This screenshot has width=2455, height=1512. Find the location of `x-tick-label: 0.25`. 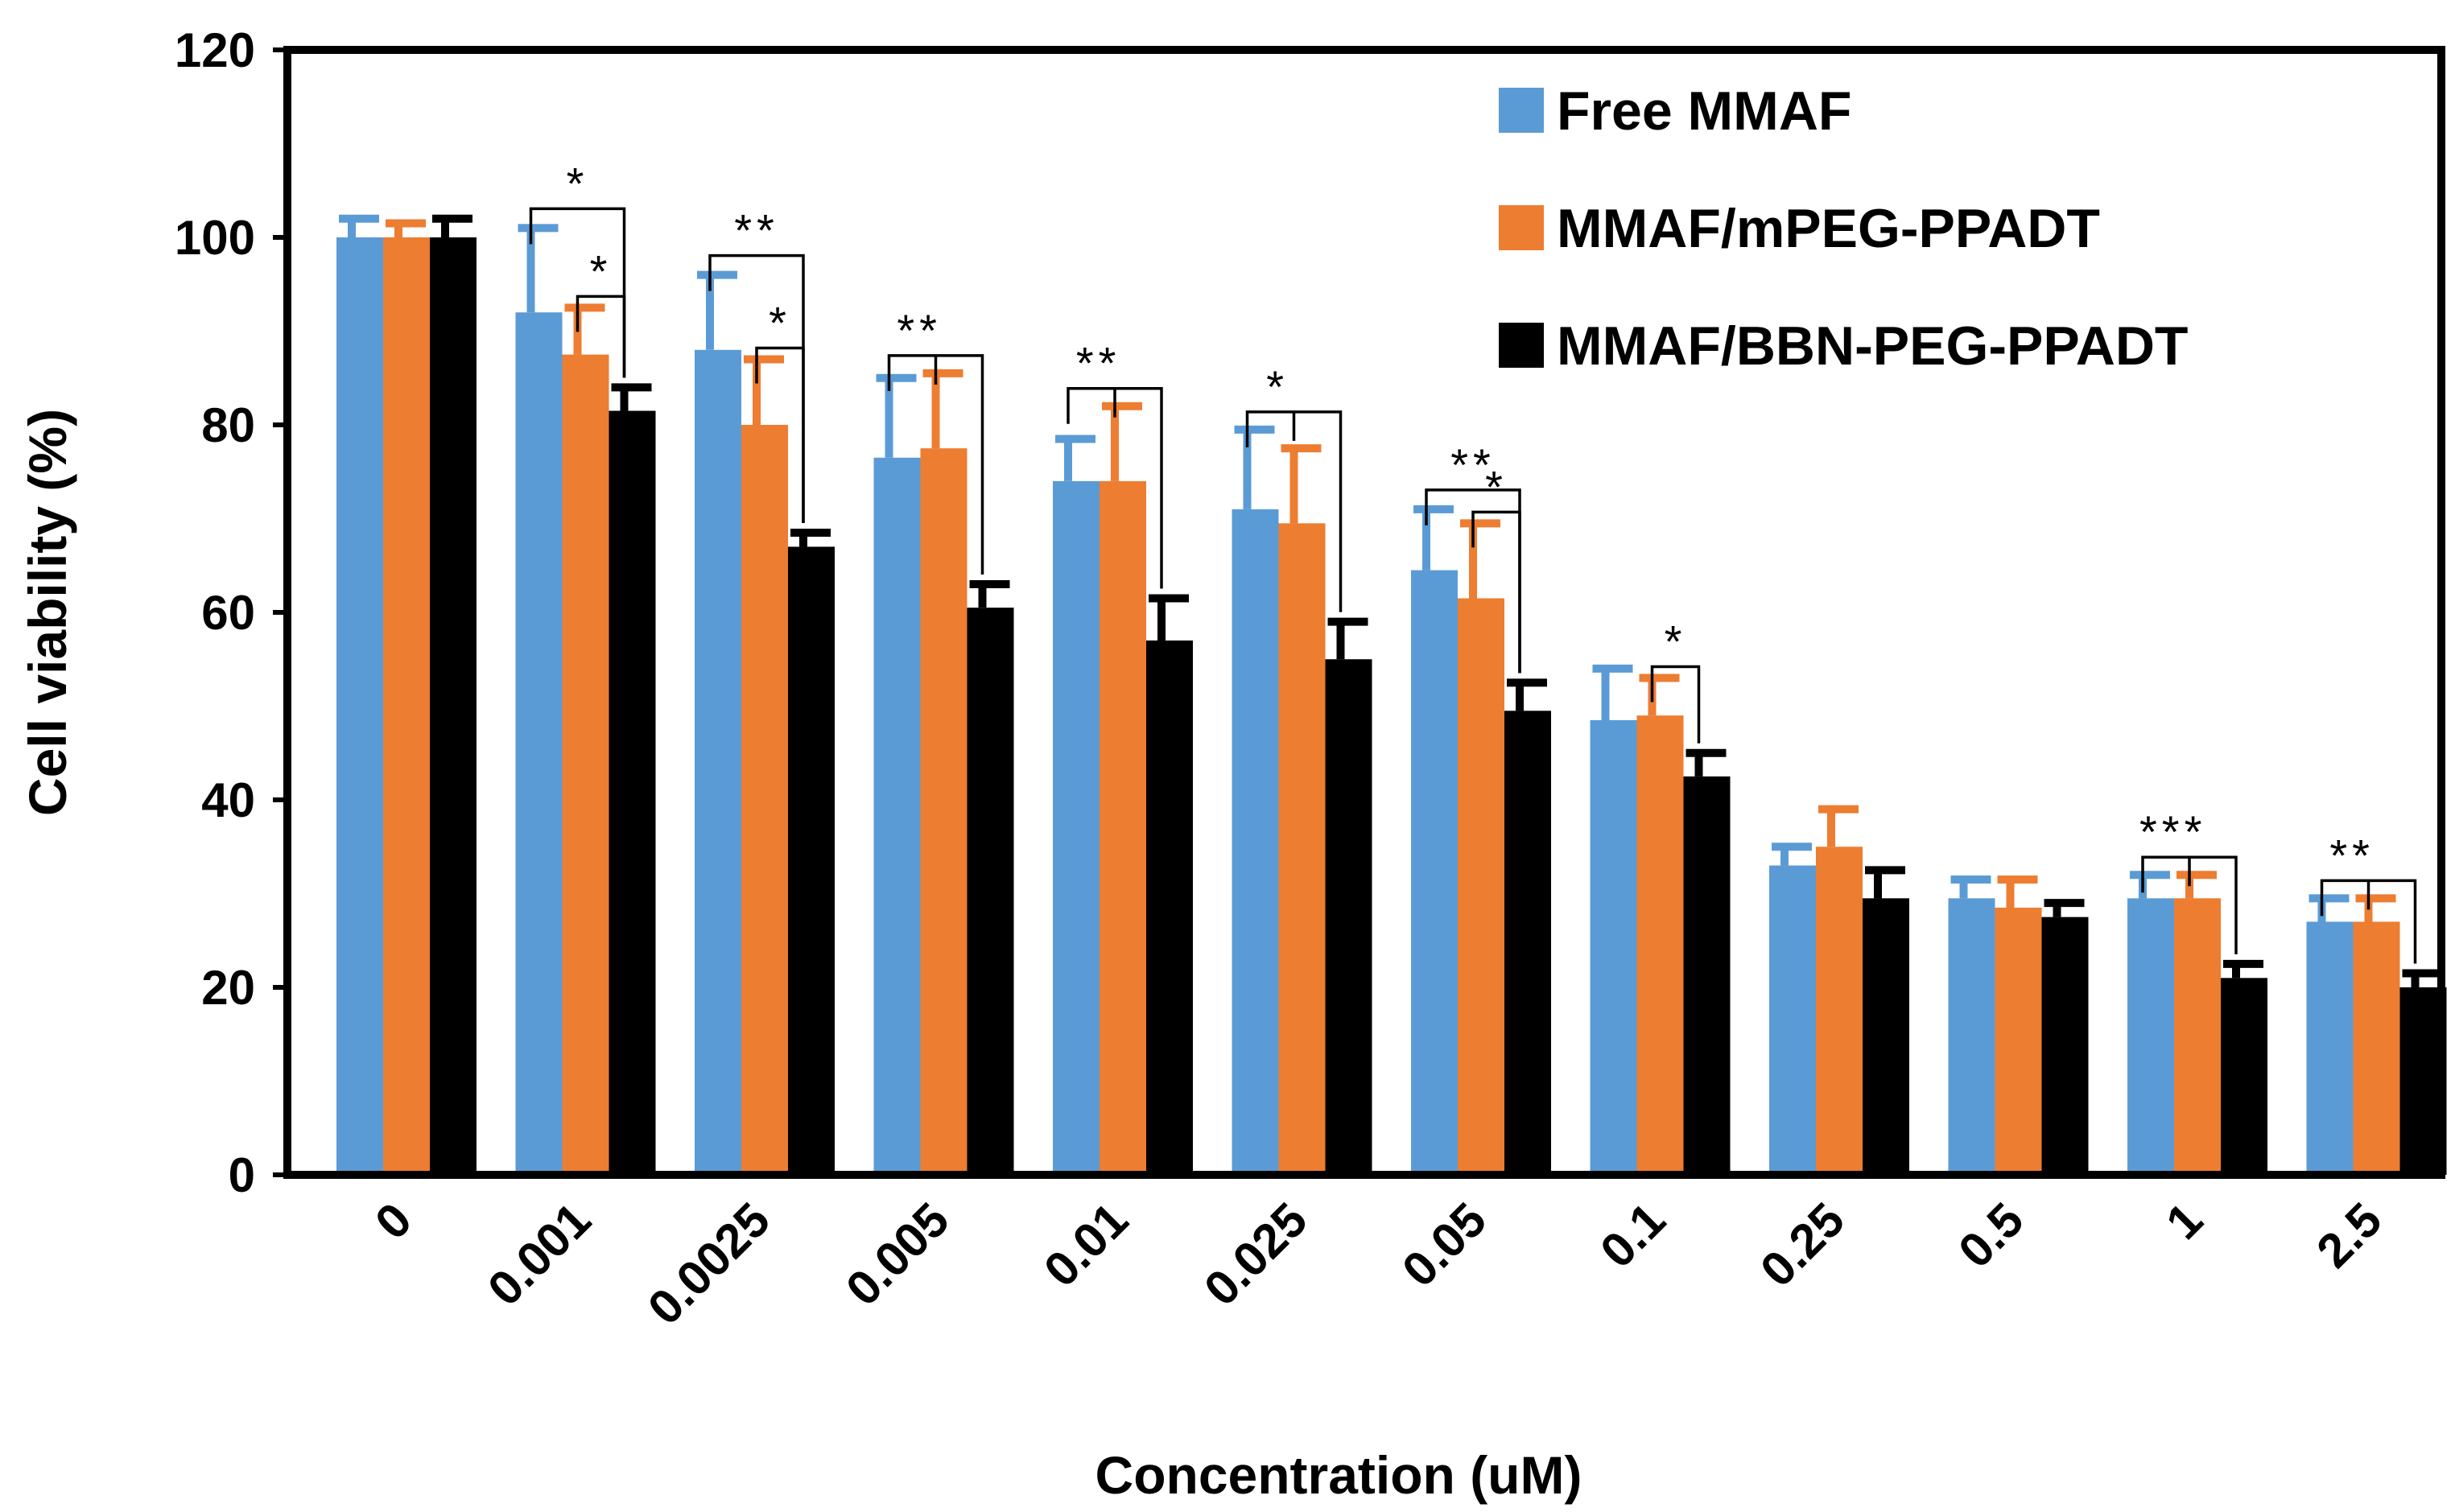

x-tick-label: 0.25 is located at coordinates (1802, 1245).